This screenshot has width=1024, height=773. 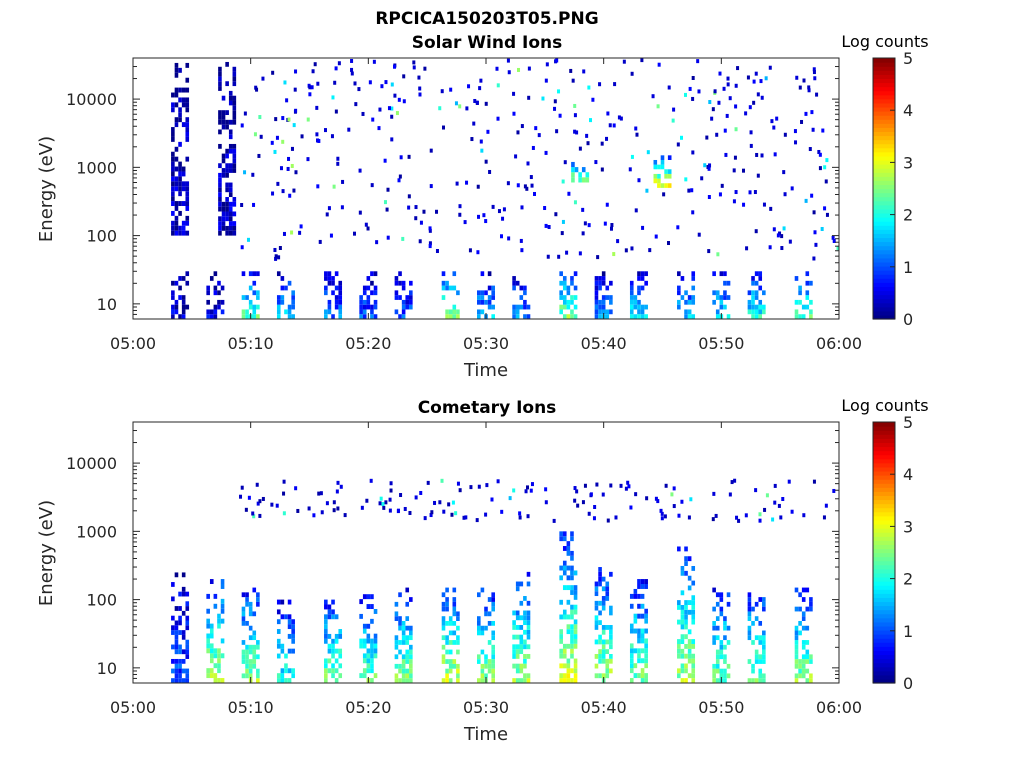 What do you see at coordinates (908, 110) in the screenshot?
I see `colorbar-tick-label: 4` at bounding box center [908, 110].